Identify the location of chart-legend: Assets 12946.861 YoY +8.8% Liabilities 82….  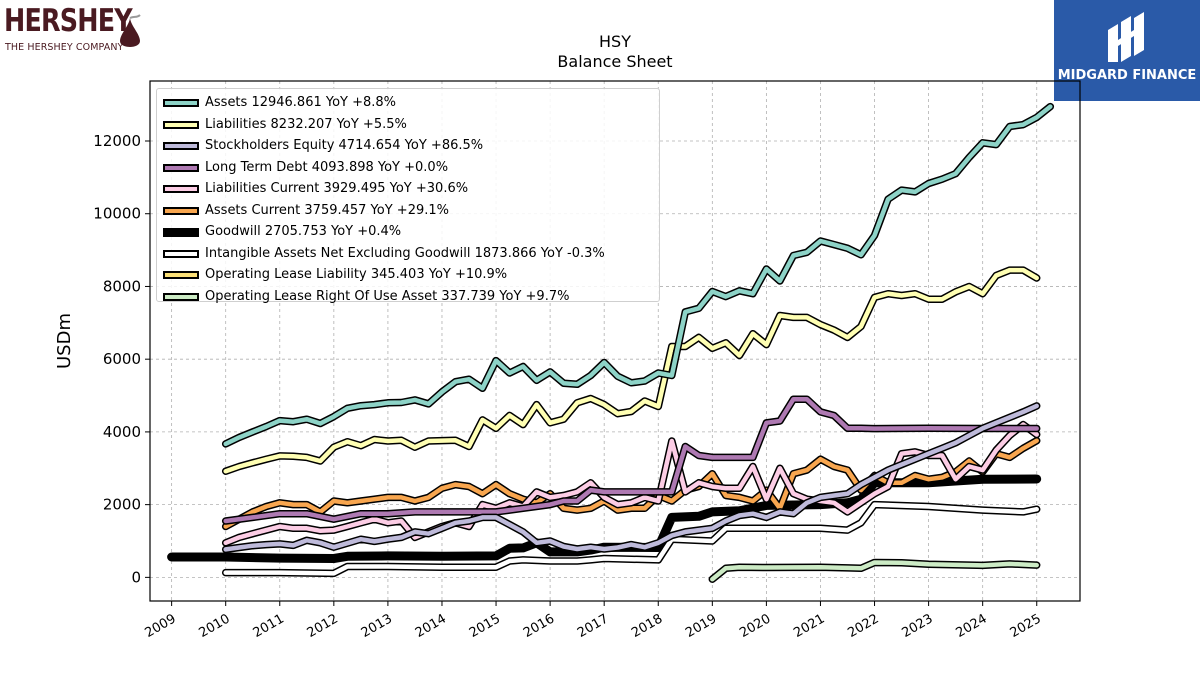
(408, 196).